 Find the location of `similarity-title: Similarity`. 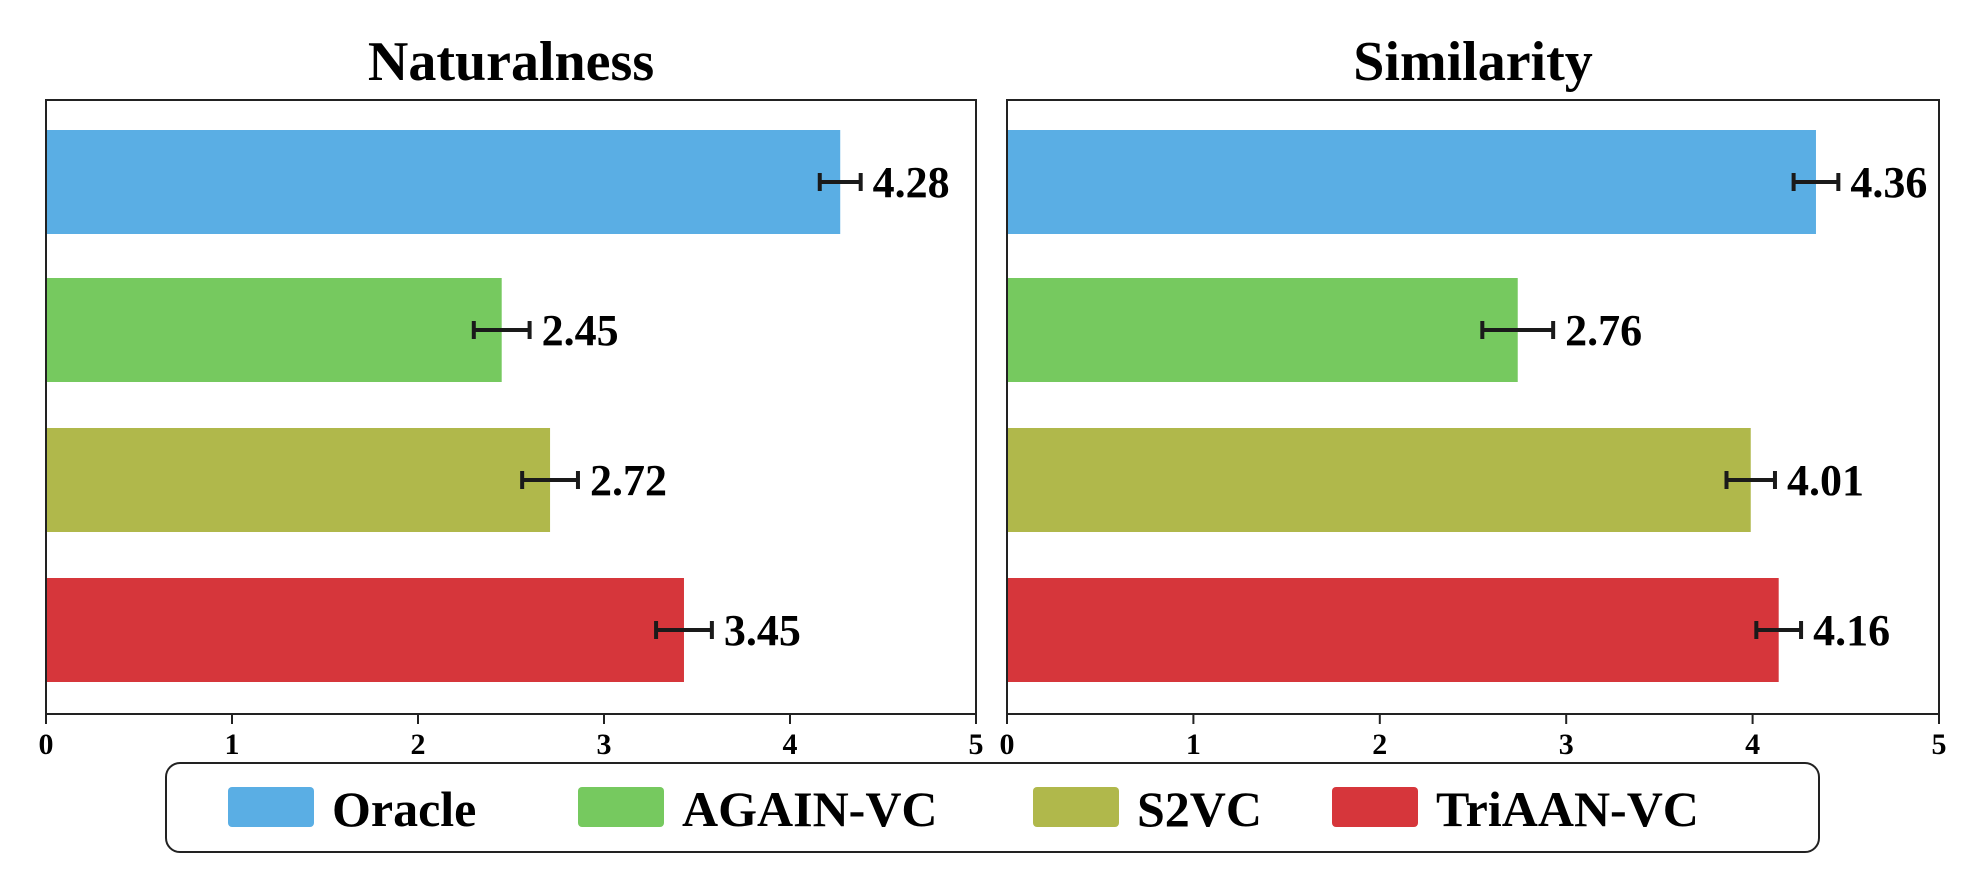

similarity-title: Similarity is located at coordinates (1473, 62).